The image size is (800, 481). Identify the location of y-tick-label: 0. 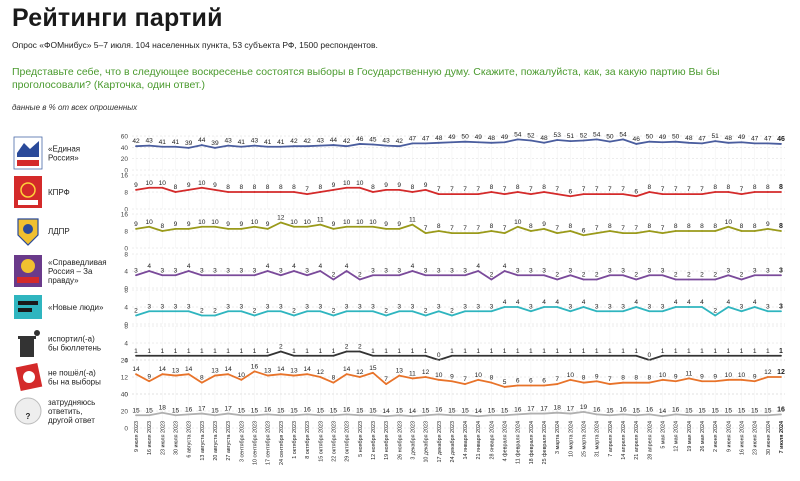
(126, 429).